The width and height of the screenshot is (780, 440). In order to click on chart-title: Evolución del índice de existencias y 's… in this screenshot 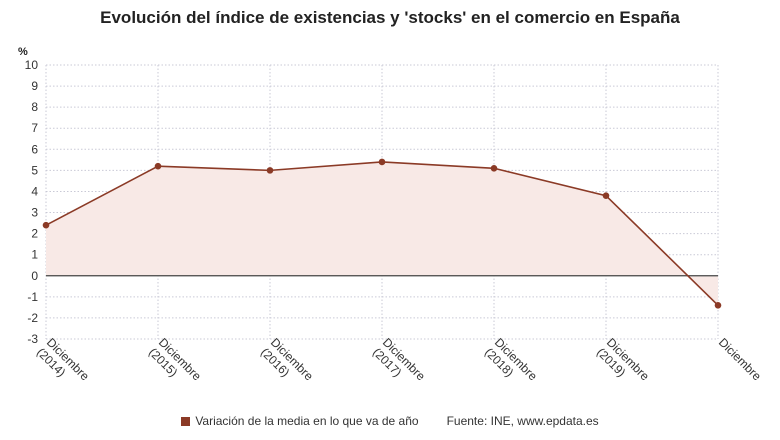, I will do `click(390, 17)`.